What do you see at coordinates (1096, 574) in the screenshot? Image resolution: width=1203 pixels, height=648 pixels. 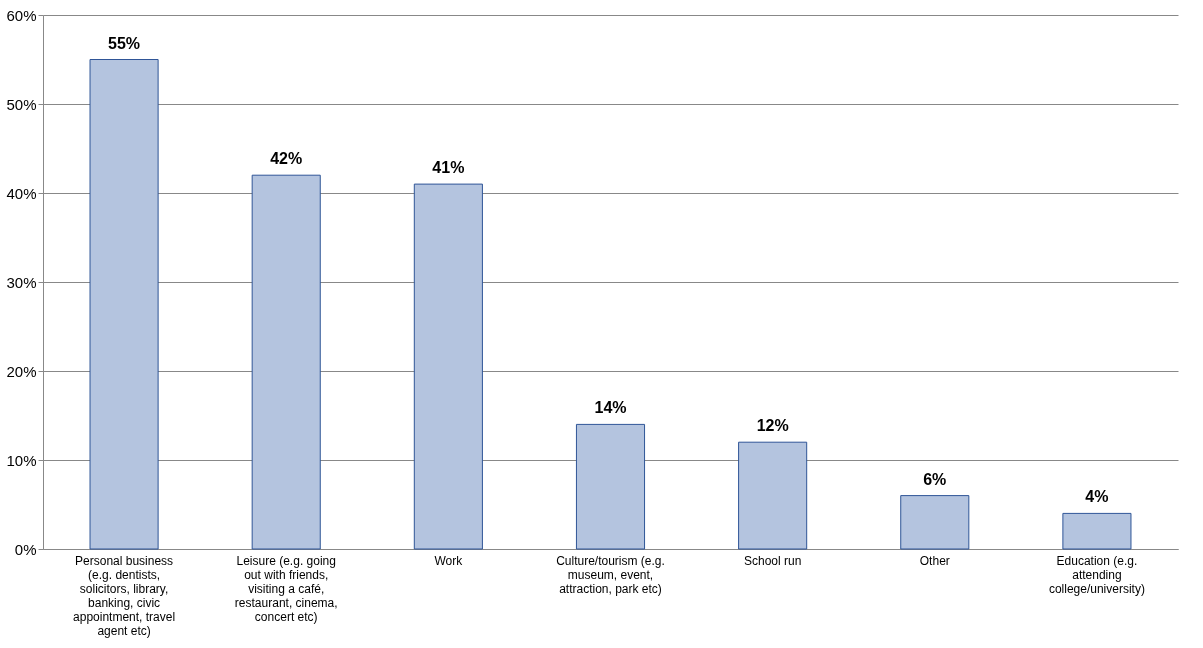 I see `x-tick-label: Education (e.g. attending college/university)` at bounding box center [1096, 574].